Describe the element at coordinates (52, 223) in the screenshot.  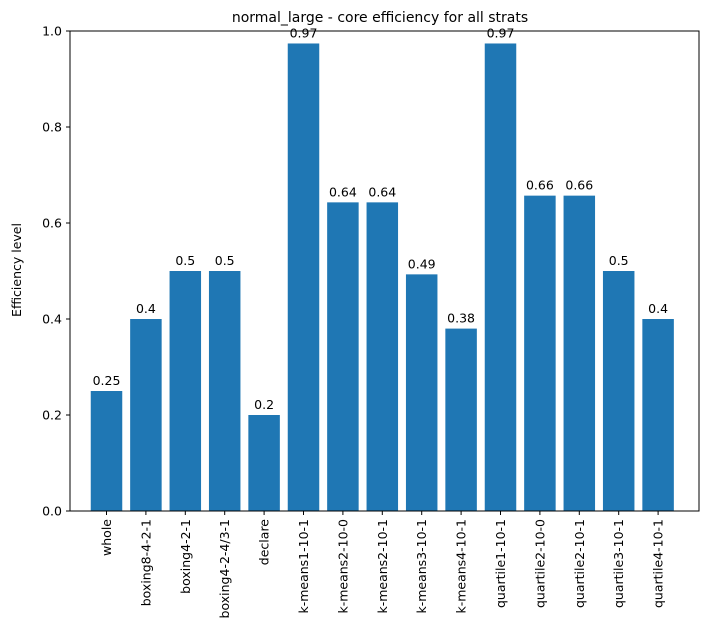
I see `y-tick-label: 0.6` at that location.